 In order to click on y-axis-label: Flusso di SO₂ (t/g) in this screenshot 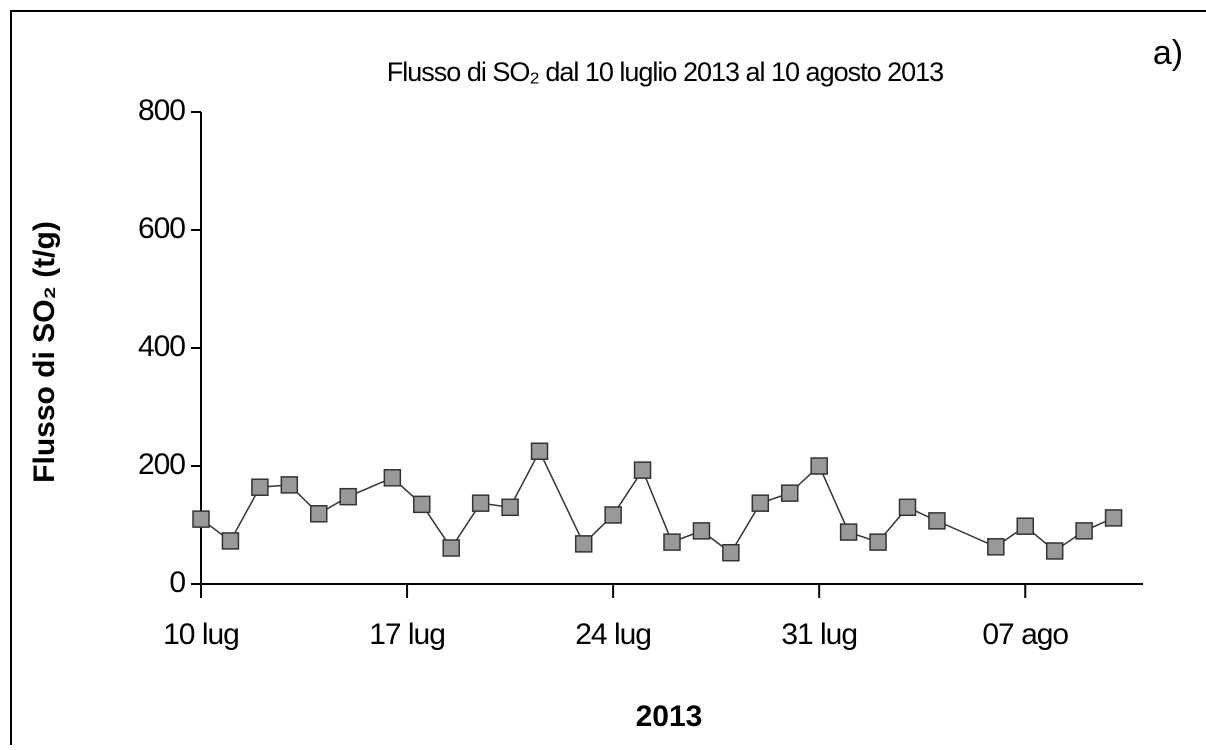, I will do `click(44, 352)`.